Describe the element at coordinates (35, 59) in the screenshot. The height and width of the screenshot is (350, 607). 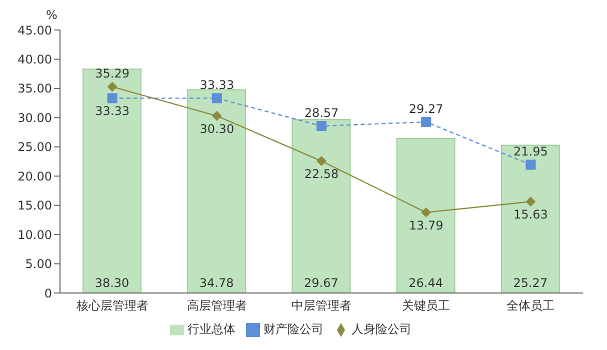
I see `y-tick-label: 40.00` at that location.